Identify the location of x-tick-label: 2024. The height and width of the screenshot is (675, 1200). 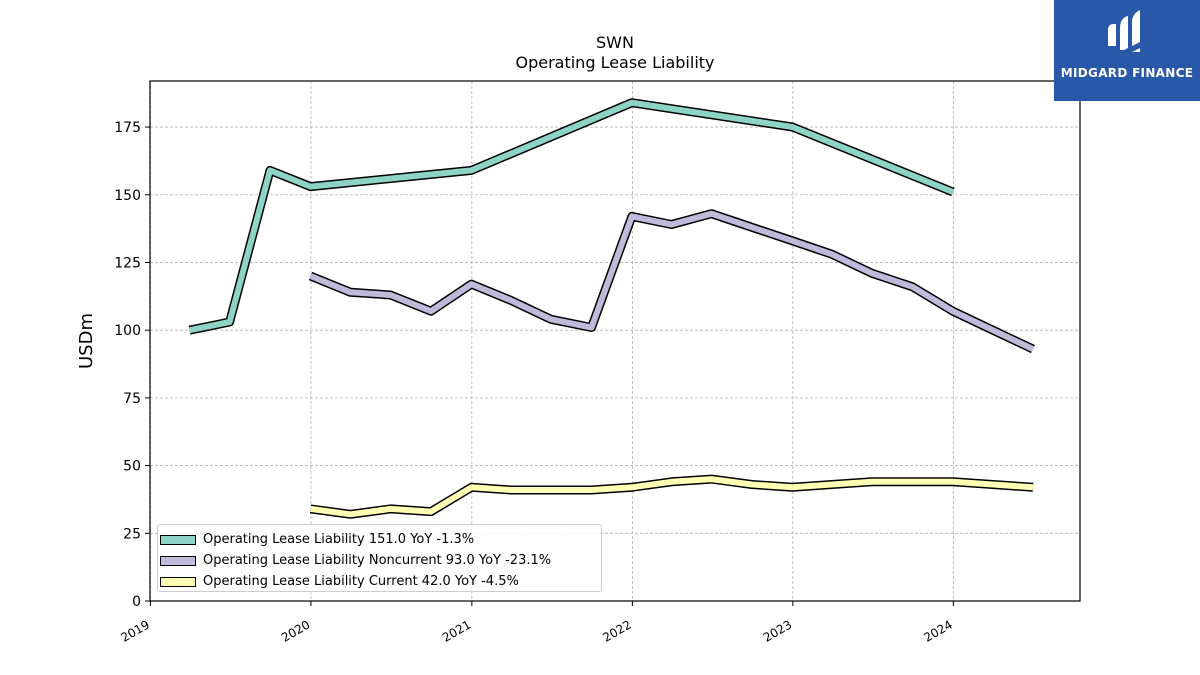
(937, 630).